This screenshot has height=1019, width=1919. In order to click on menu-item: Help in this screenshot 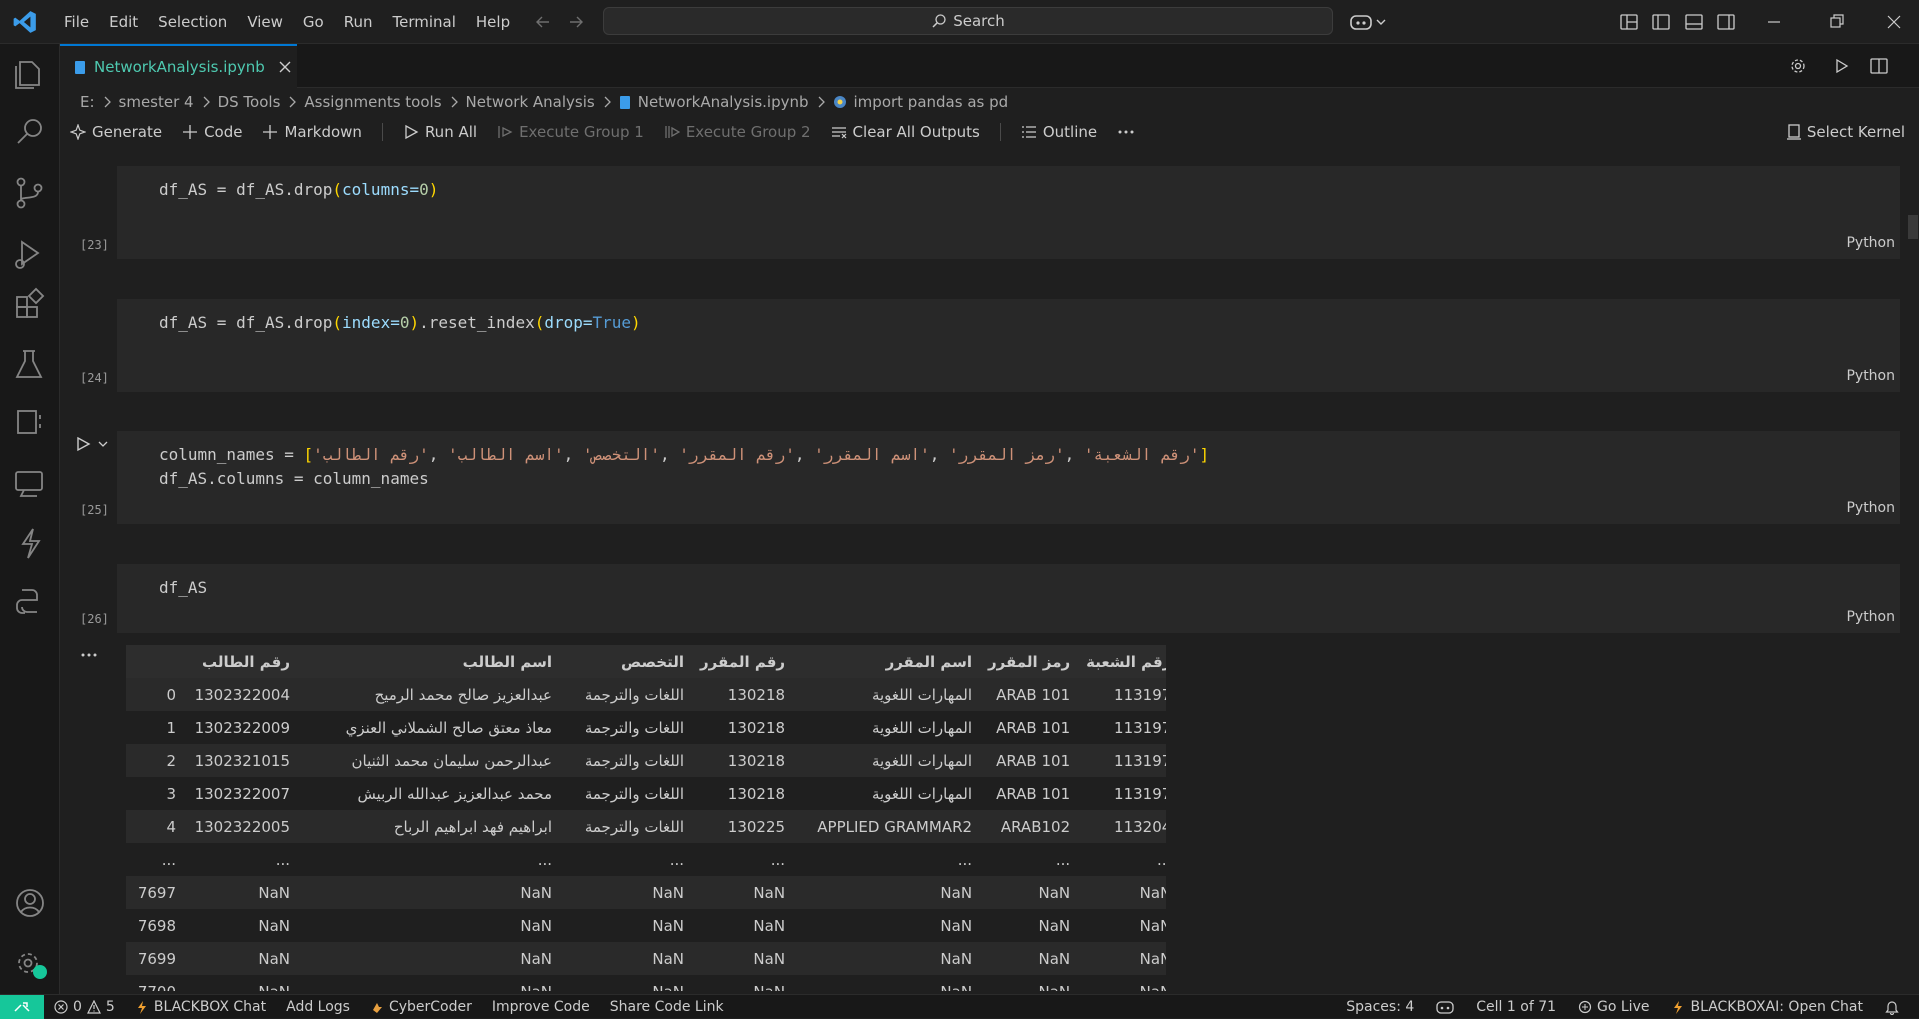, I will do `click(493, 22)`.